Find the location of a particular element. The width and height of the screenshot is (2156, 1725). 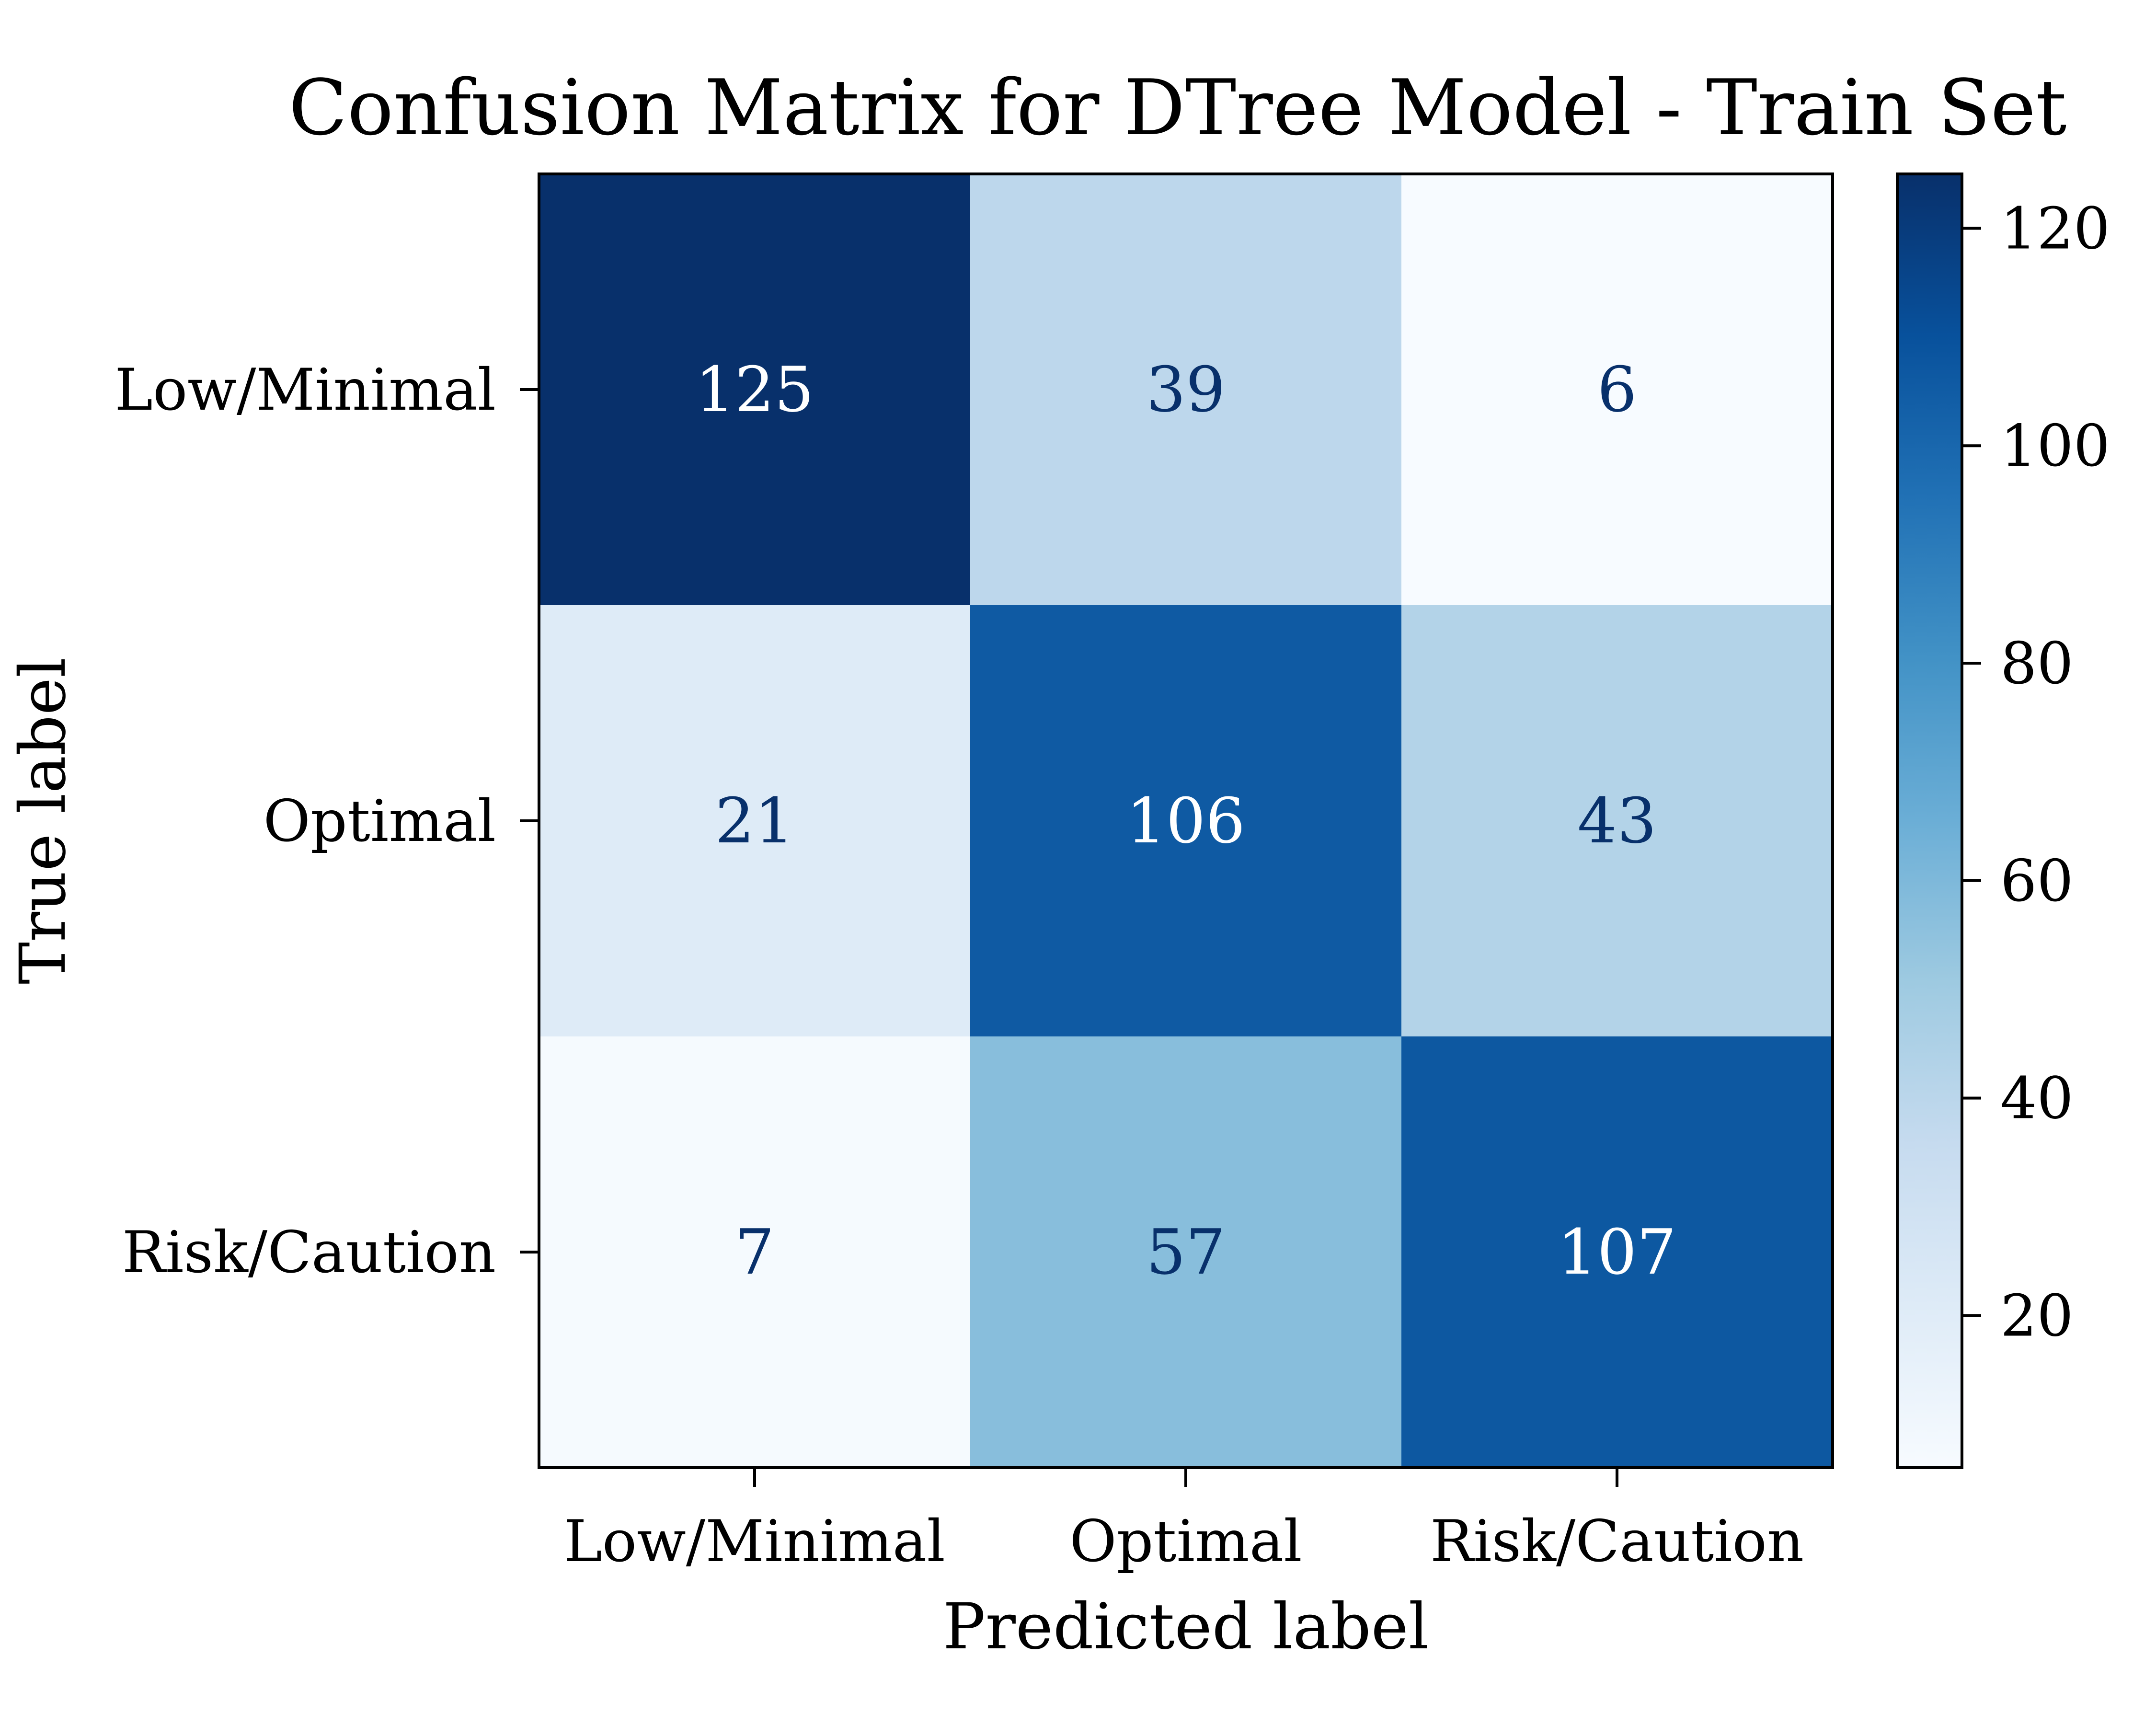

x-tick-label: Risk/Caution is located at coordinates (1617, 1541).